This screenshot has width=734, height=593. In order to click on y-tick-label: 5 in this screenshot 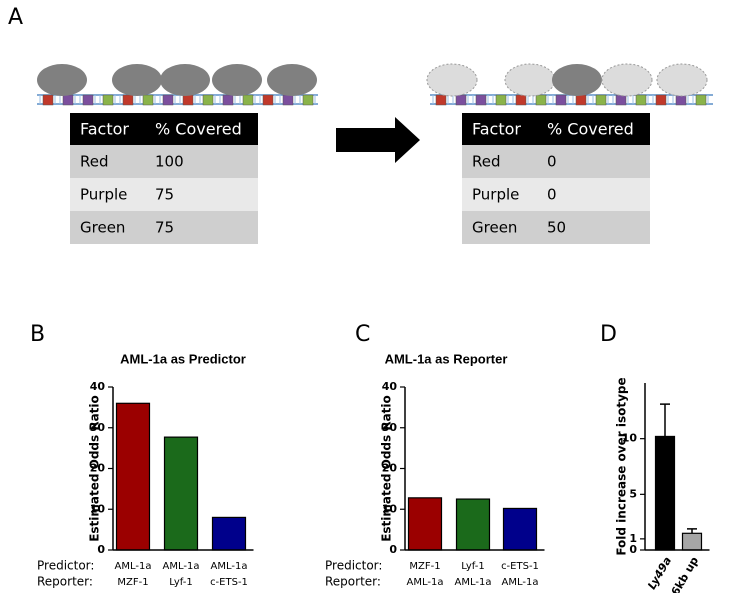, I will do `click(633, 493)`.